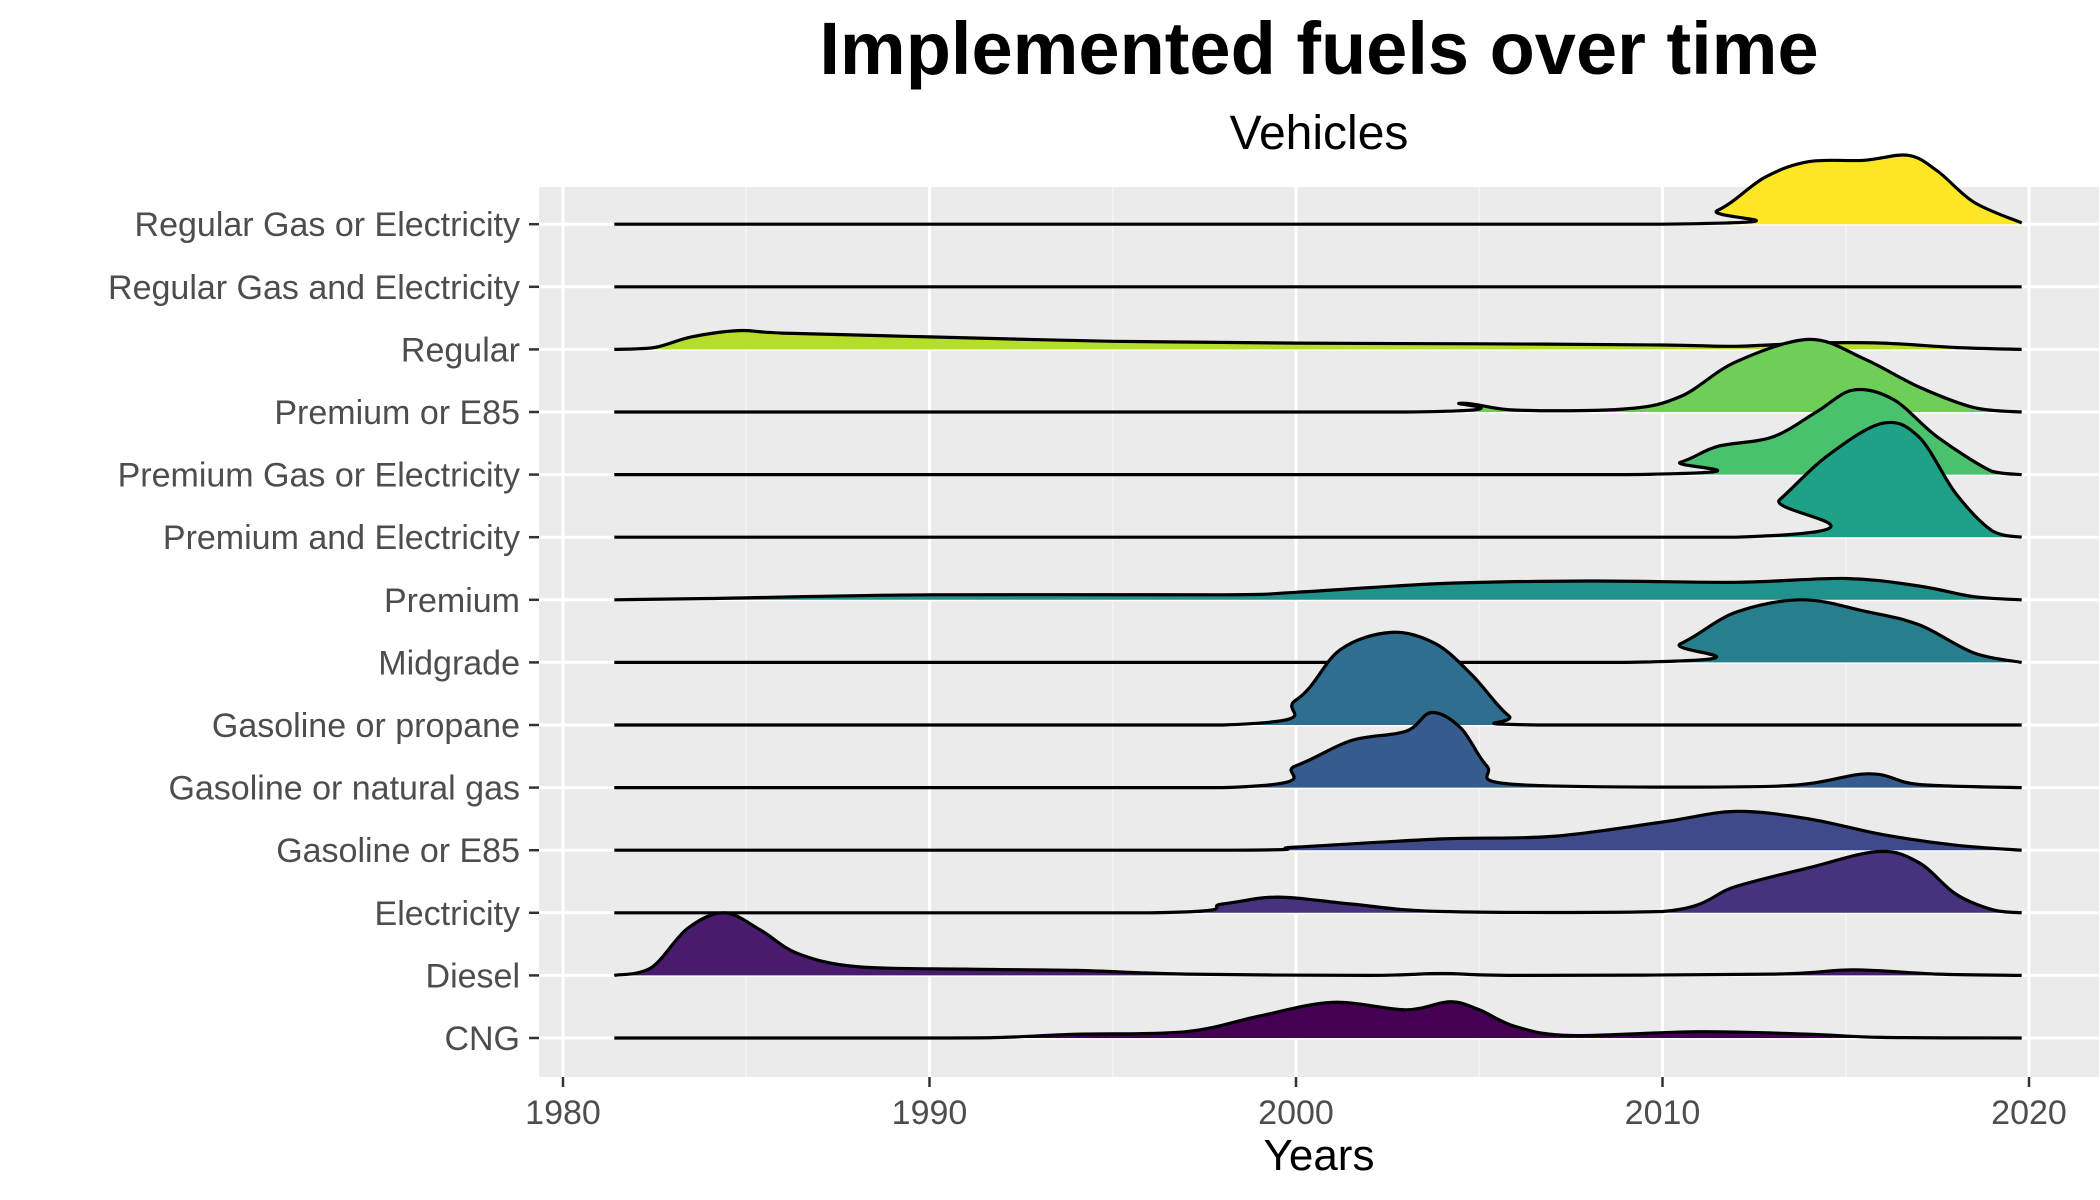 This screenshot has height=1200, width=2100. What do you see at coordinates (341, 538) in the screenshot?
I see `y-tick-label: Premium and Electricity` at bounding box center [341, 538].